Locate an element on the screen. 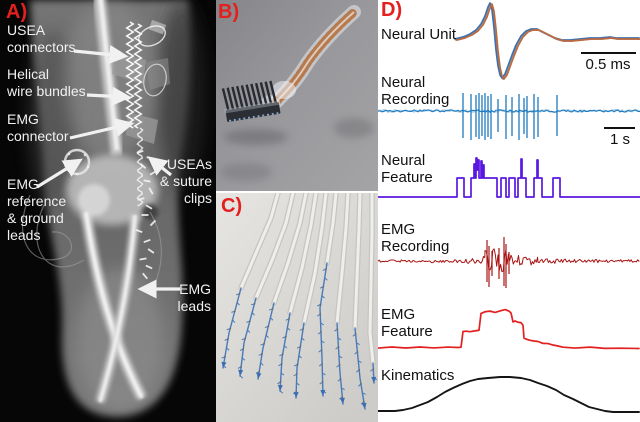 The width and height of the screenshot is (640, 422). panel-c-emg-leads-photo: C) is located at coordinates (297, 307).